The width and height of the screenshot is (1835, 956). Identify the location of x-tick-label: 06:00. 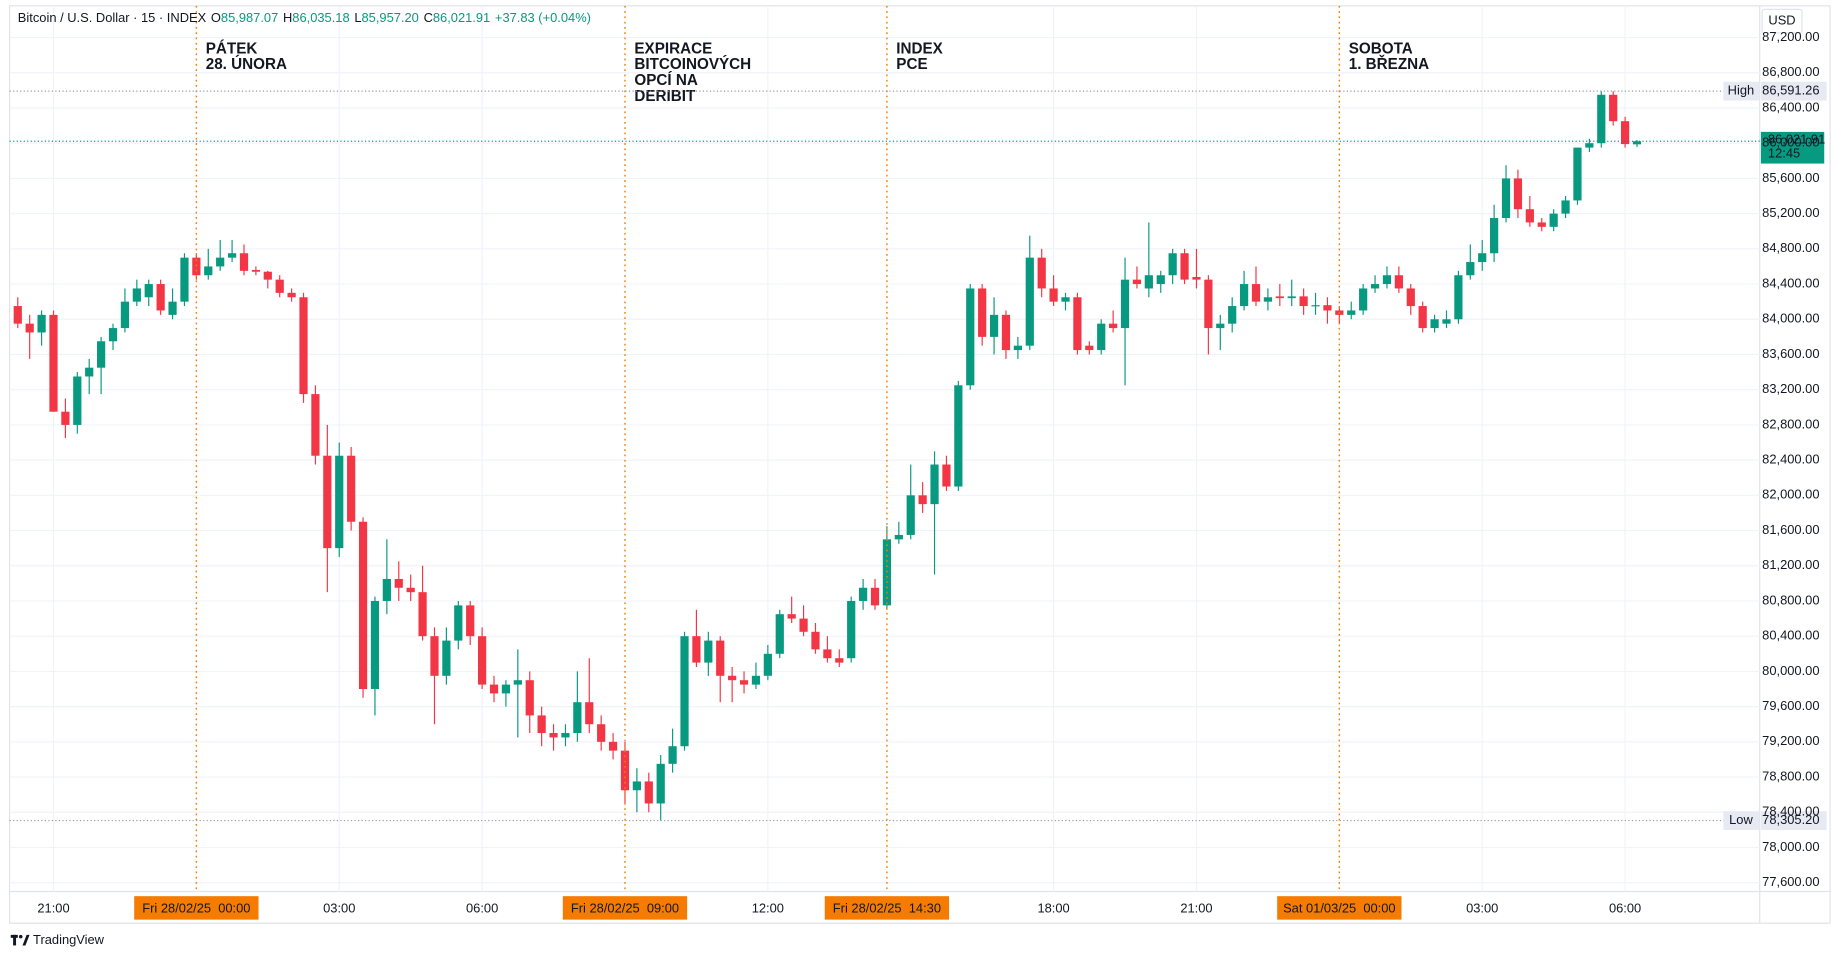
(1625, 907).